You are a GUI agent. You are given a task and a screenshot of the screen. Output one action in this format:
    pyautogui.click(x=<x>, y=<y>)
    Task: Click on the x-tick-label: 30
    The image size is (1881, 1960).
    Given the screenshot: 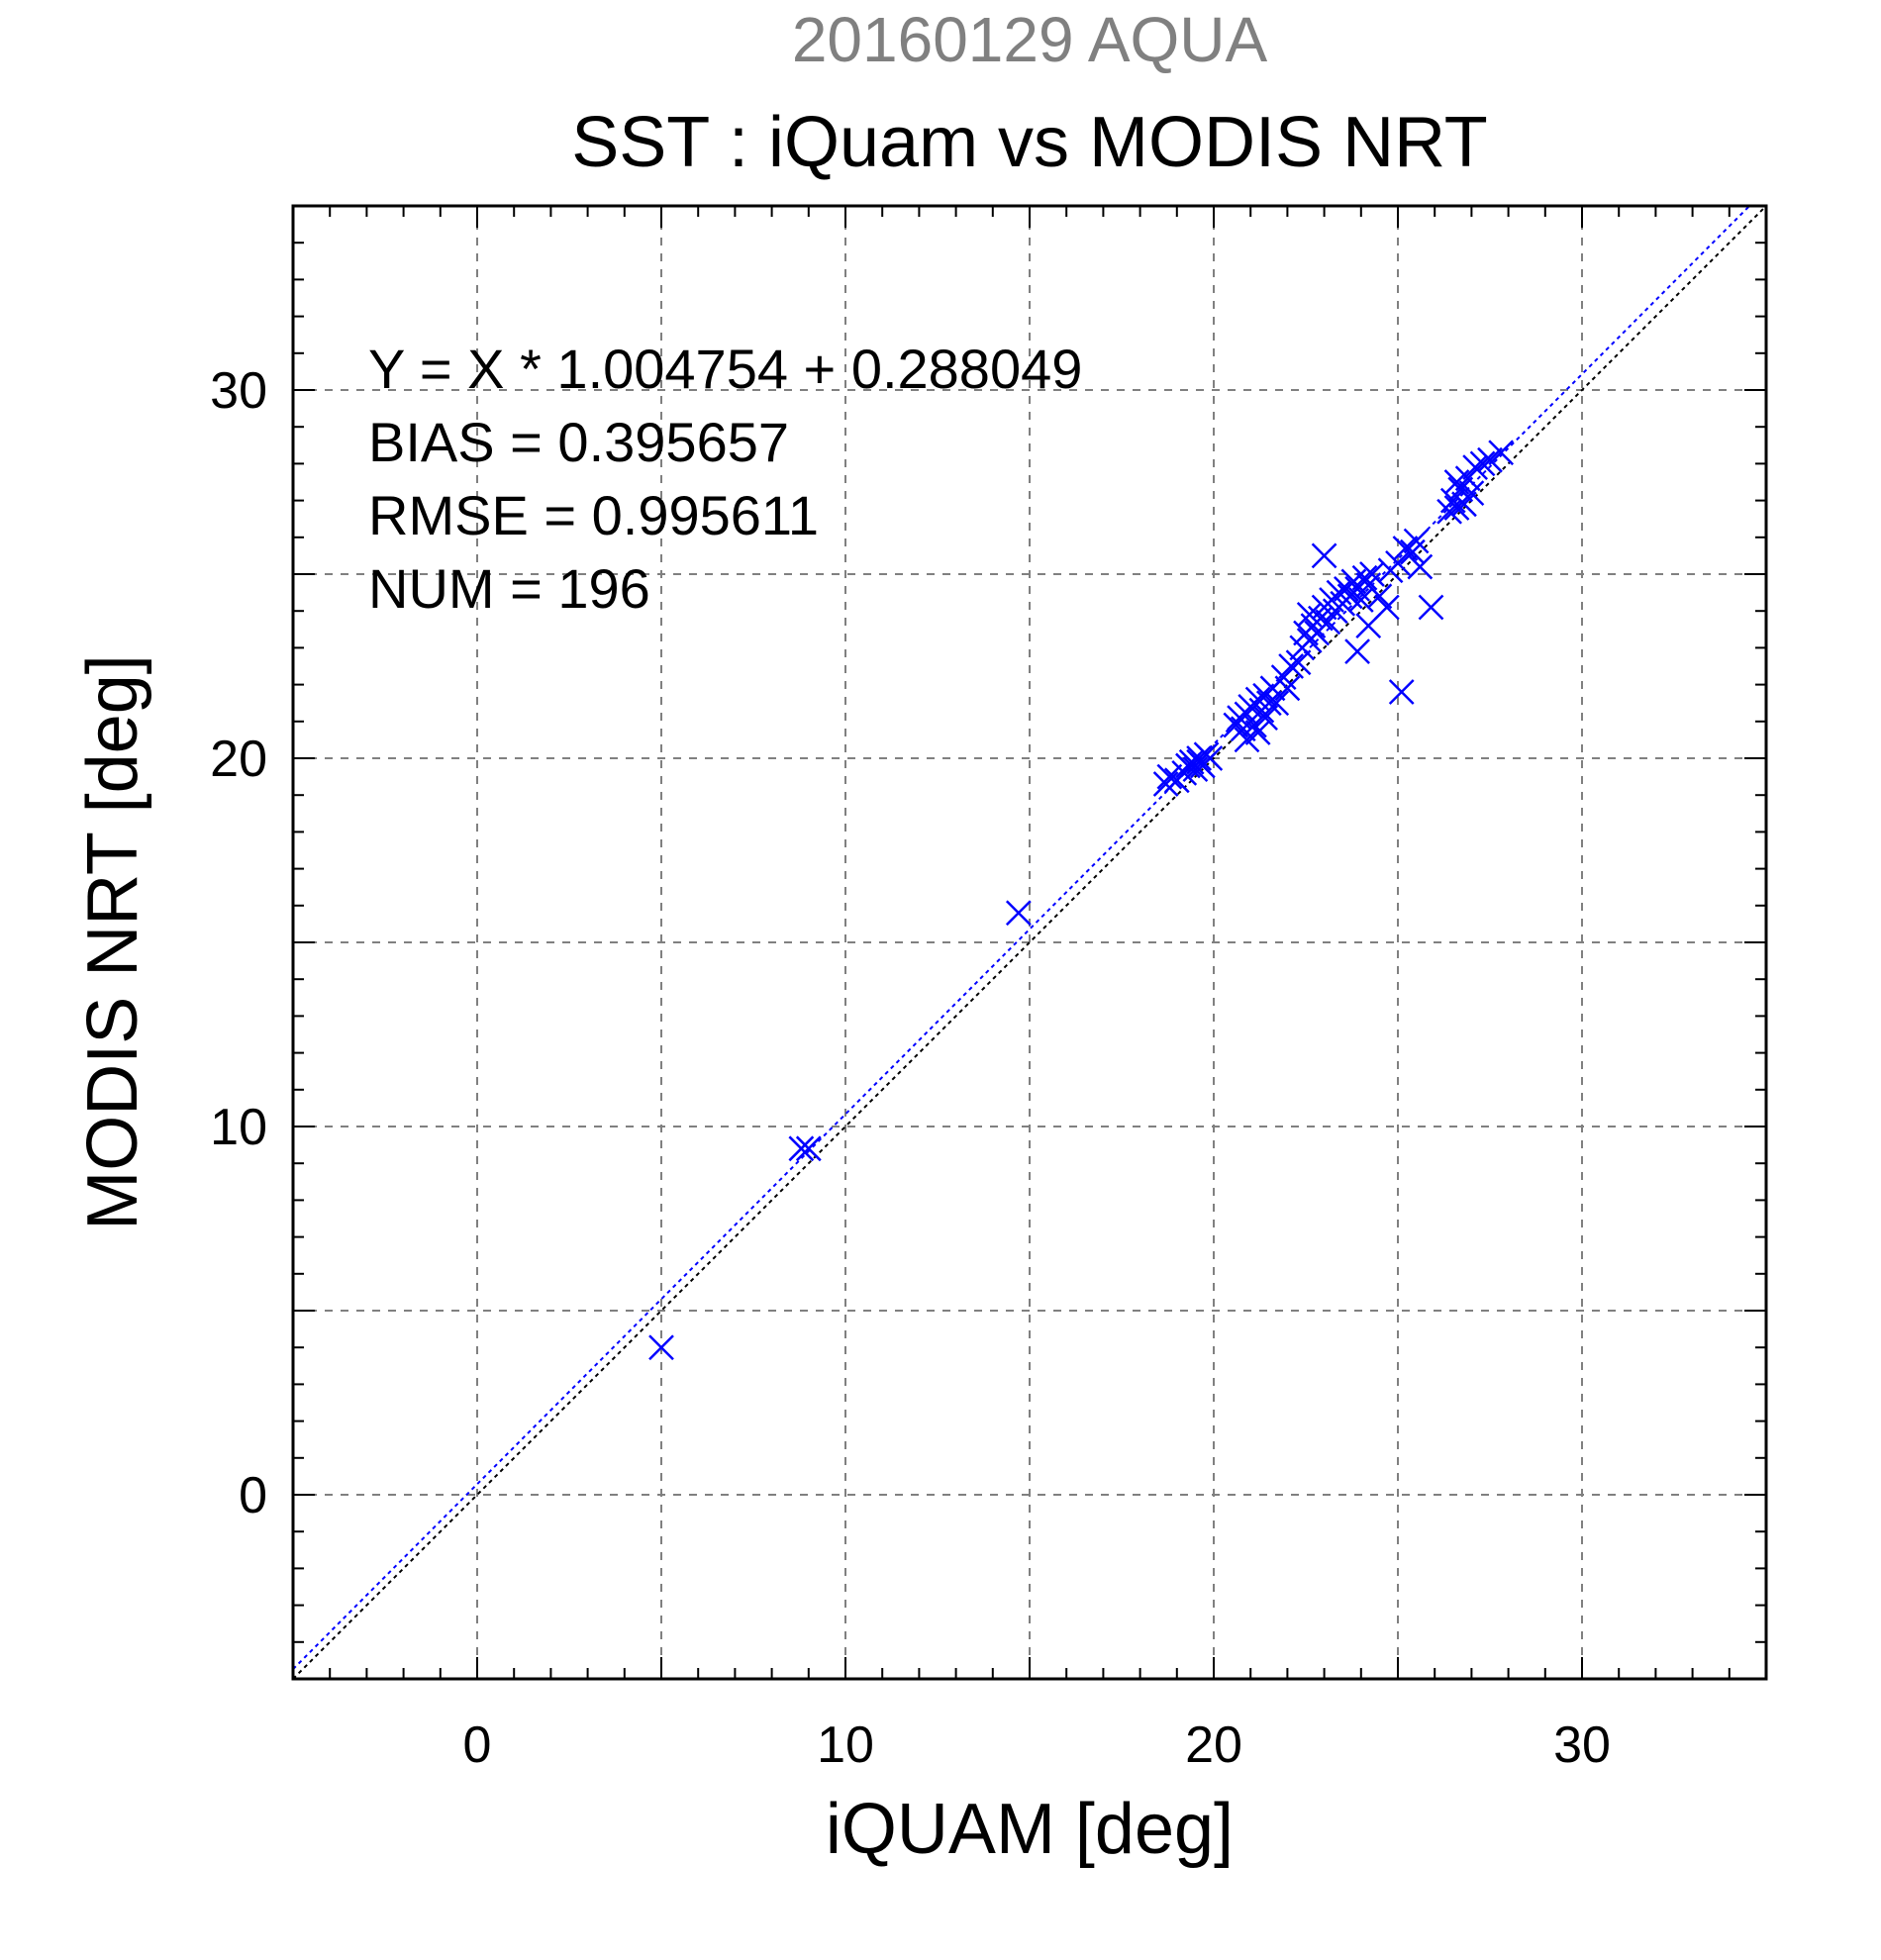 What is the action you would take?
    pyautogui.click(x=1582, y=1745)
    